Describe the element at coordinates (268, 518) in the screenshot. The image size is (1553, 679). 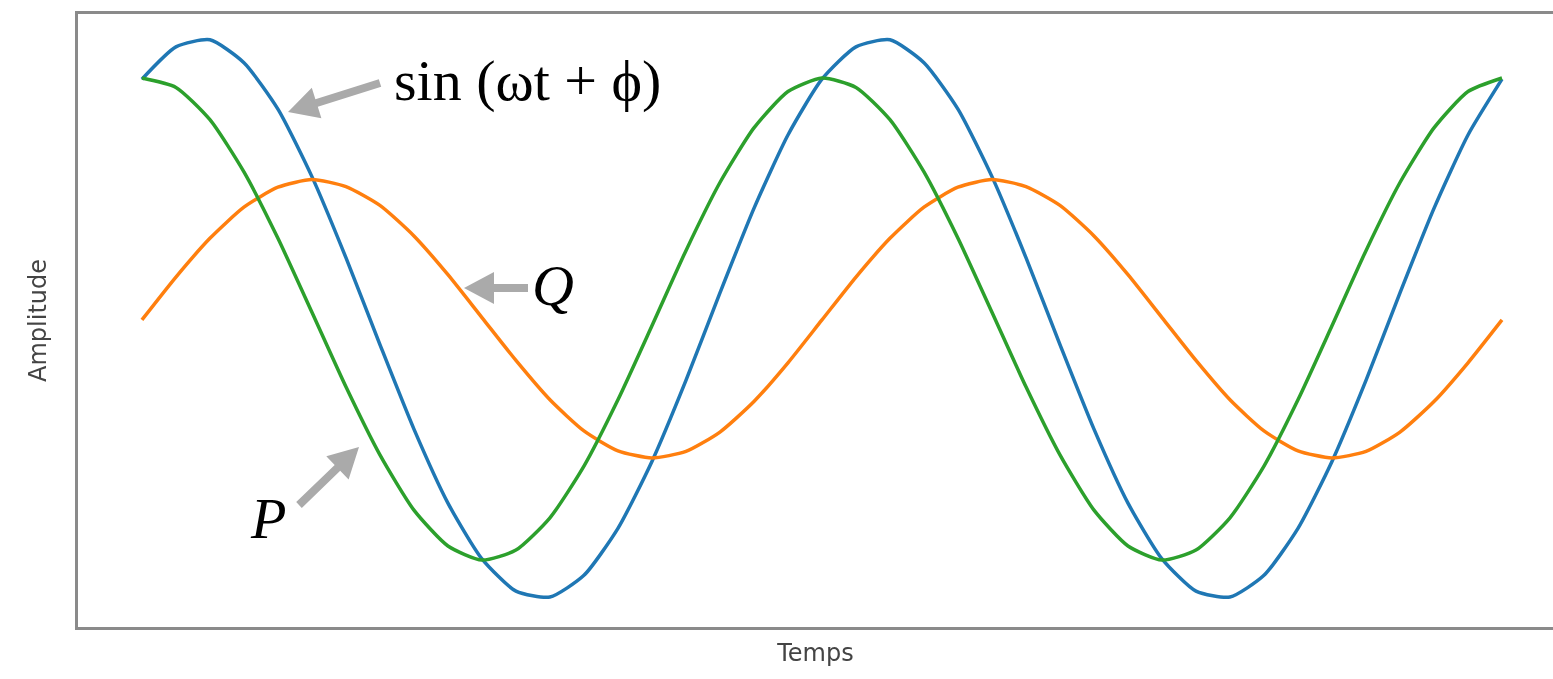
I see `series-label: P` at that location.